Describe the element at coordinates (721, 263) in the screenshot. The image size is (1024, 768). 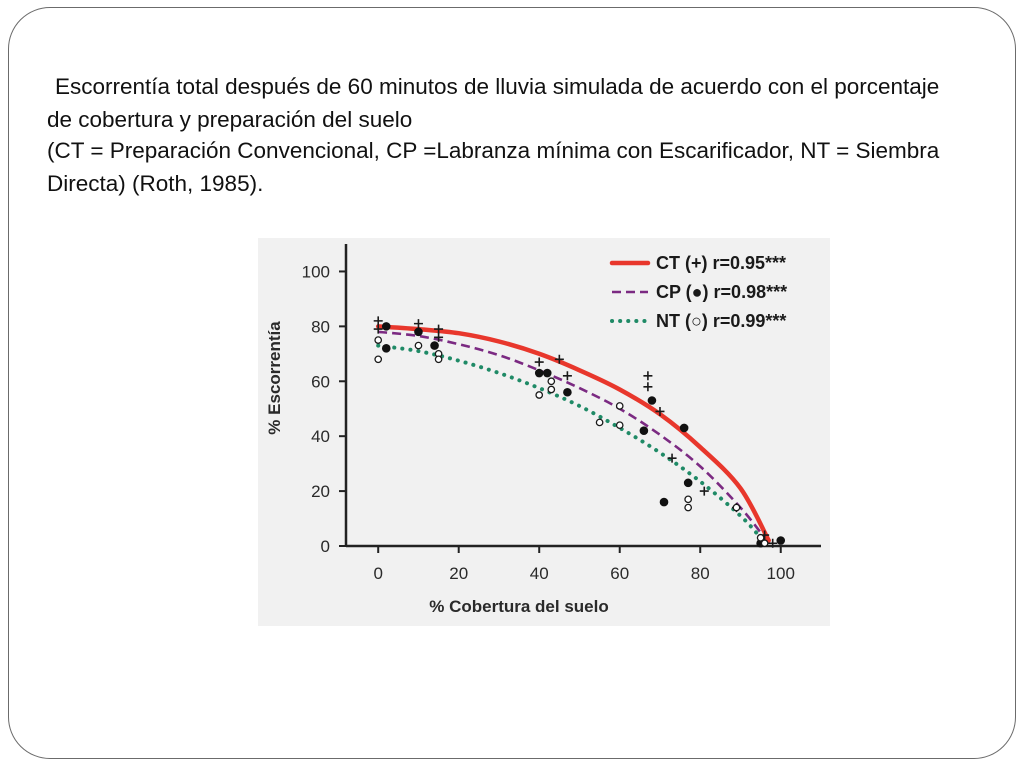
I see `legend-label-ct: CT (+) r=0.95***` at that location.